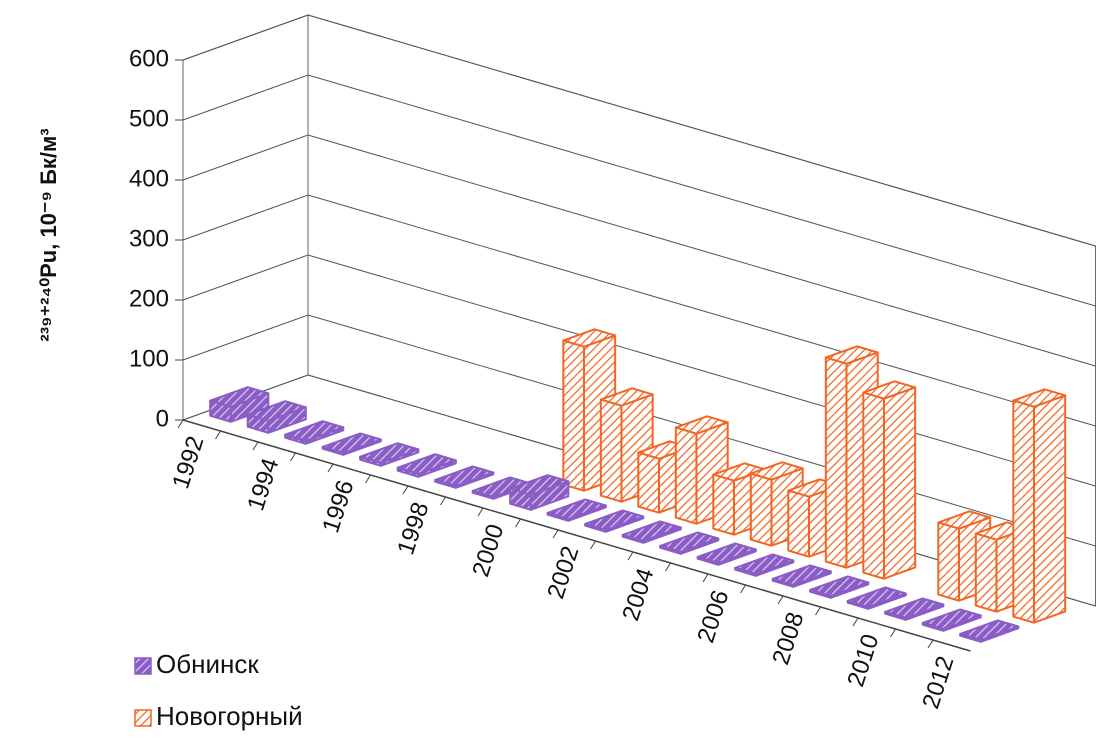  I want to click on y-tick-label: 100, so click(149, 358).